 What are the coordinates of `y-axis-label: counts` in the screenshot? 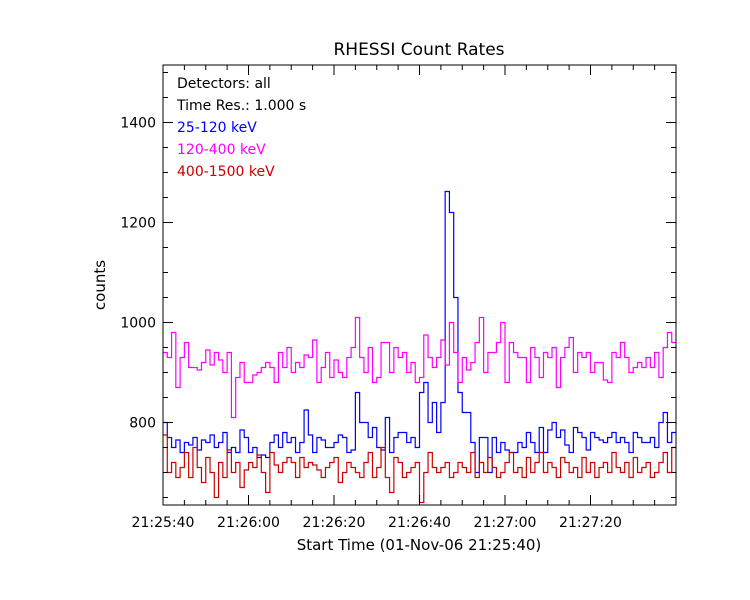 It's located at (100, 285).